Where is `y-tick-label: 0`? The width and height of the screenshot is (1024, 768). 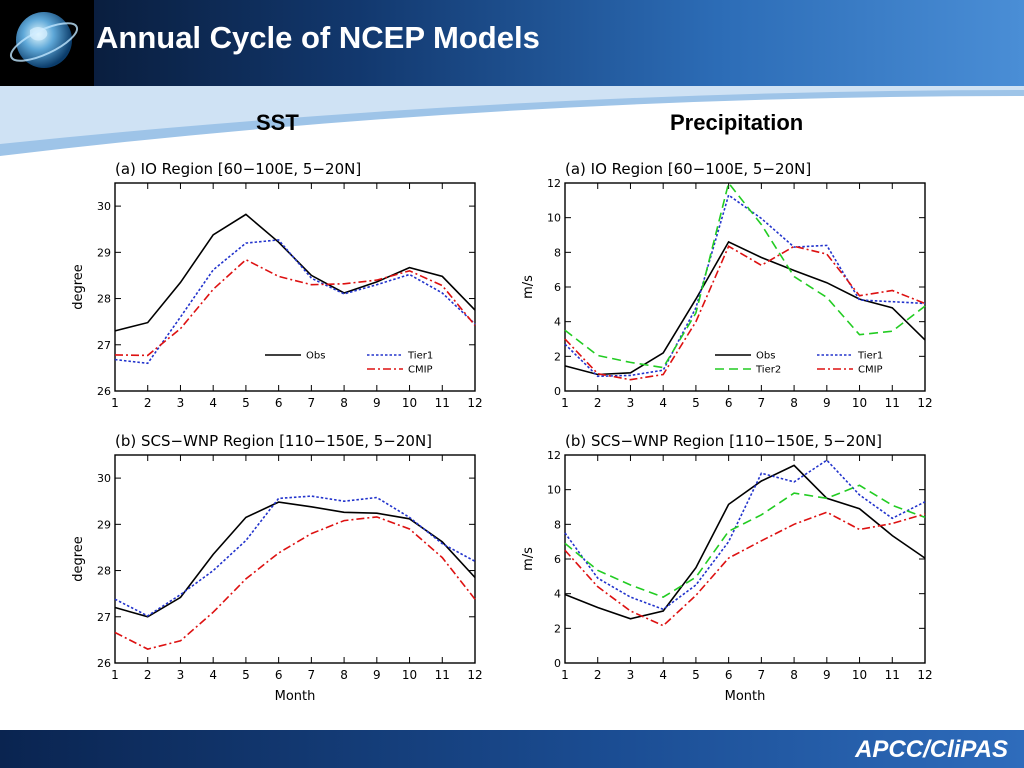 y-tick-label: 0 is located at coordinates (557, 391).